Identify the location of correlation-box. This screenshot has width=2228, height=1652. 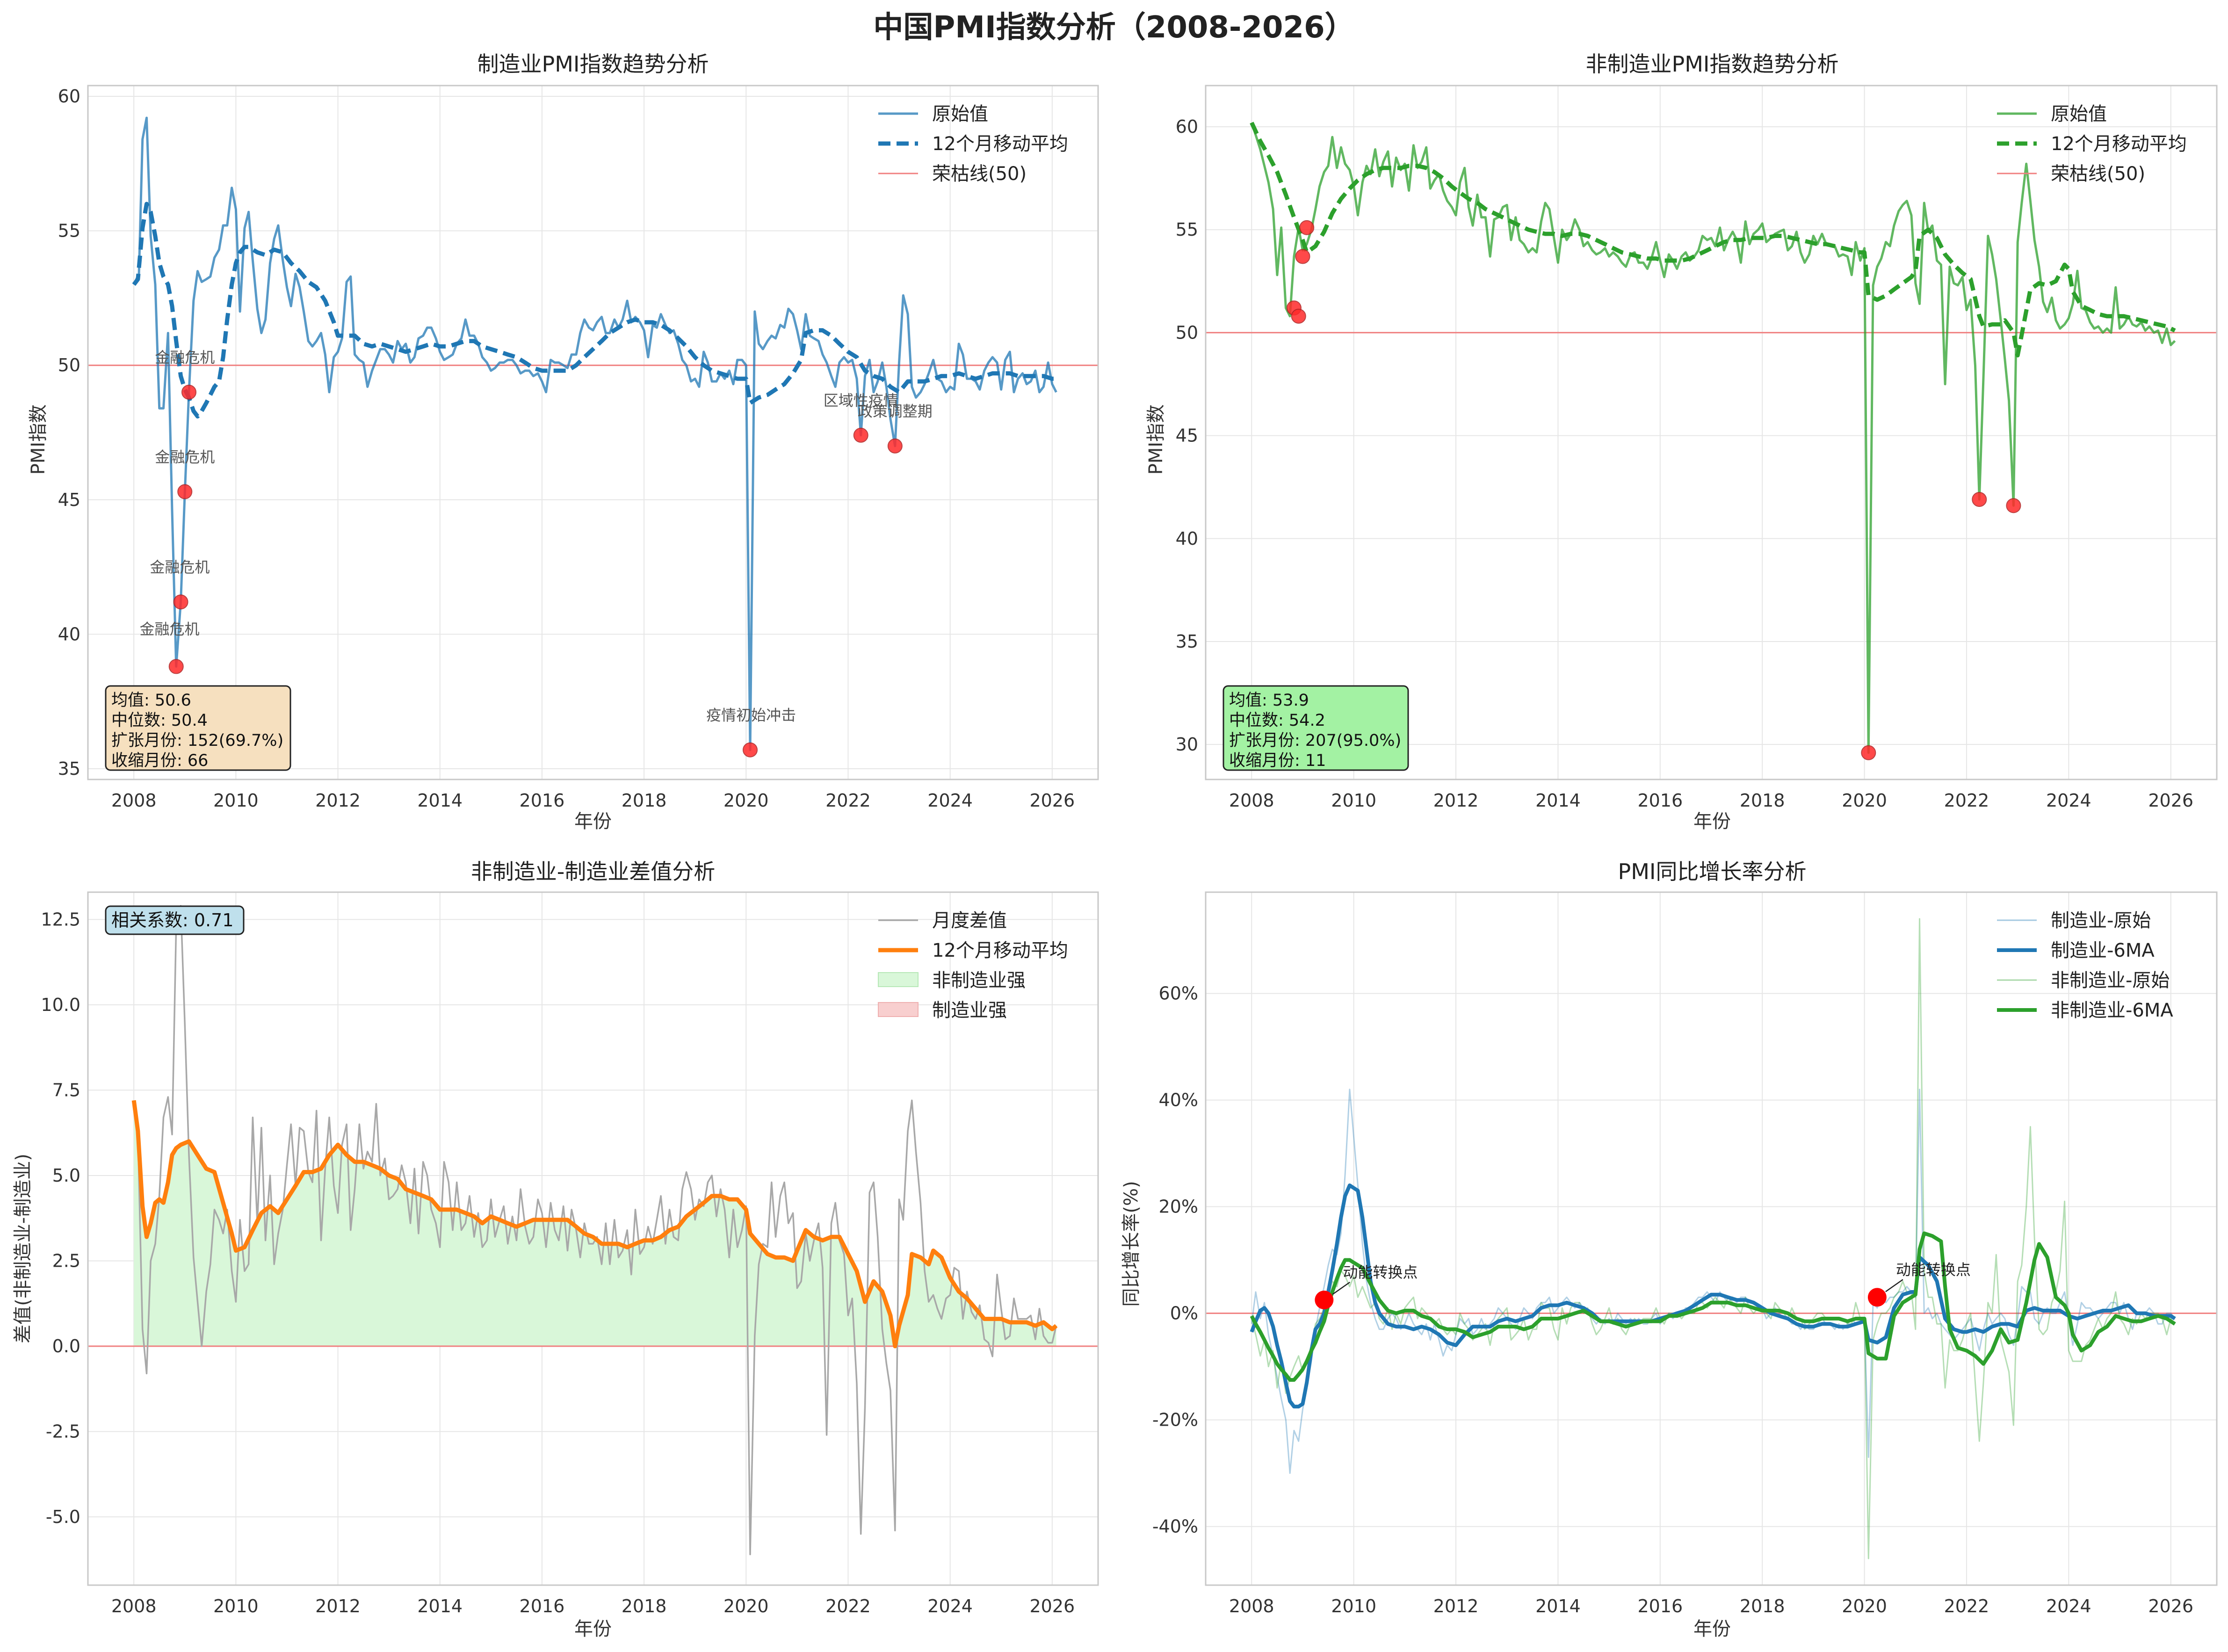
(175, 920).